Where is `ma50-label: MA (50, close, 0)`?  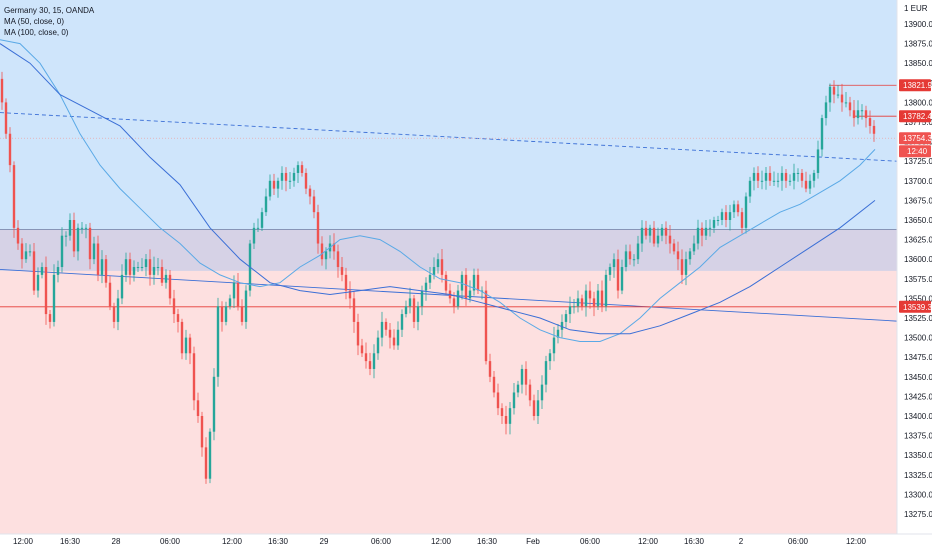 ma50-label: MA (50, close, 0) is located at coordinates (34, 21).